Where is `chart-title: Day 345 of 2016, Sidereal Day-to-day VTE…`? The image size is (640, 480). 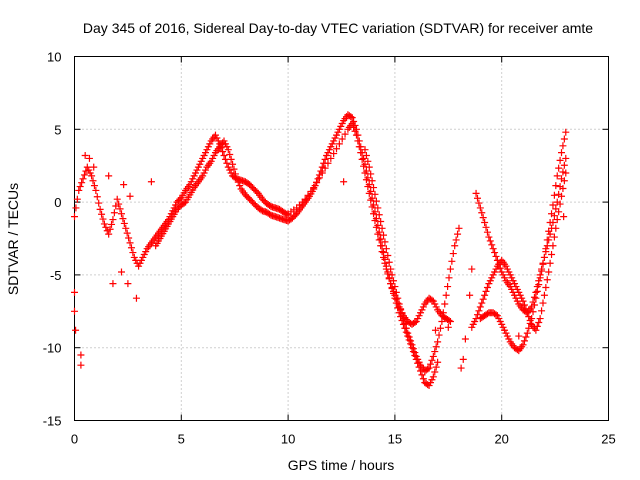 chart-title: Day 345 of 2016, Sidereal Day-to-day VTE… is located at coordinates (338, 28).